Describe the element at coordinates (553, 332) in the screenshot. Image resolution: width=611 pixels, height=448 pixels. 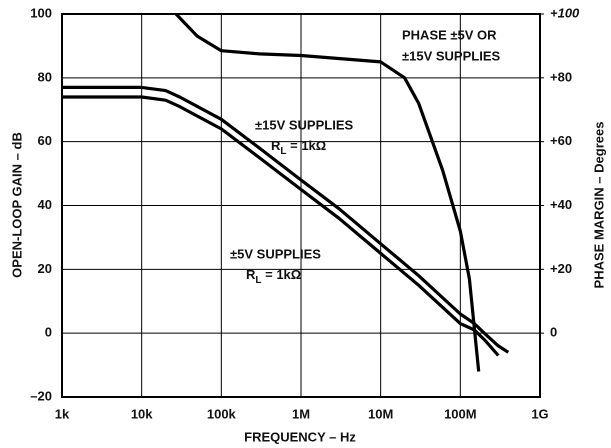
I see `y2-tick-label: 0` at that location.